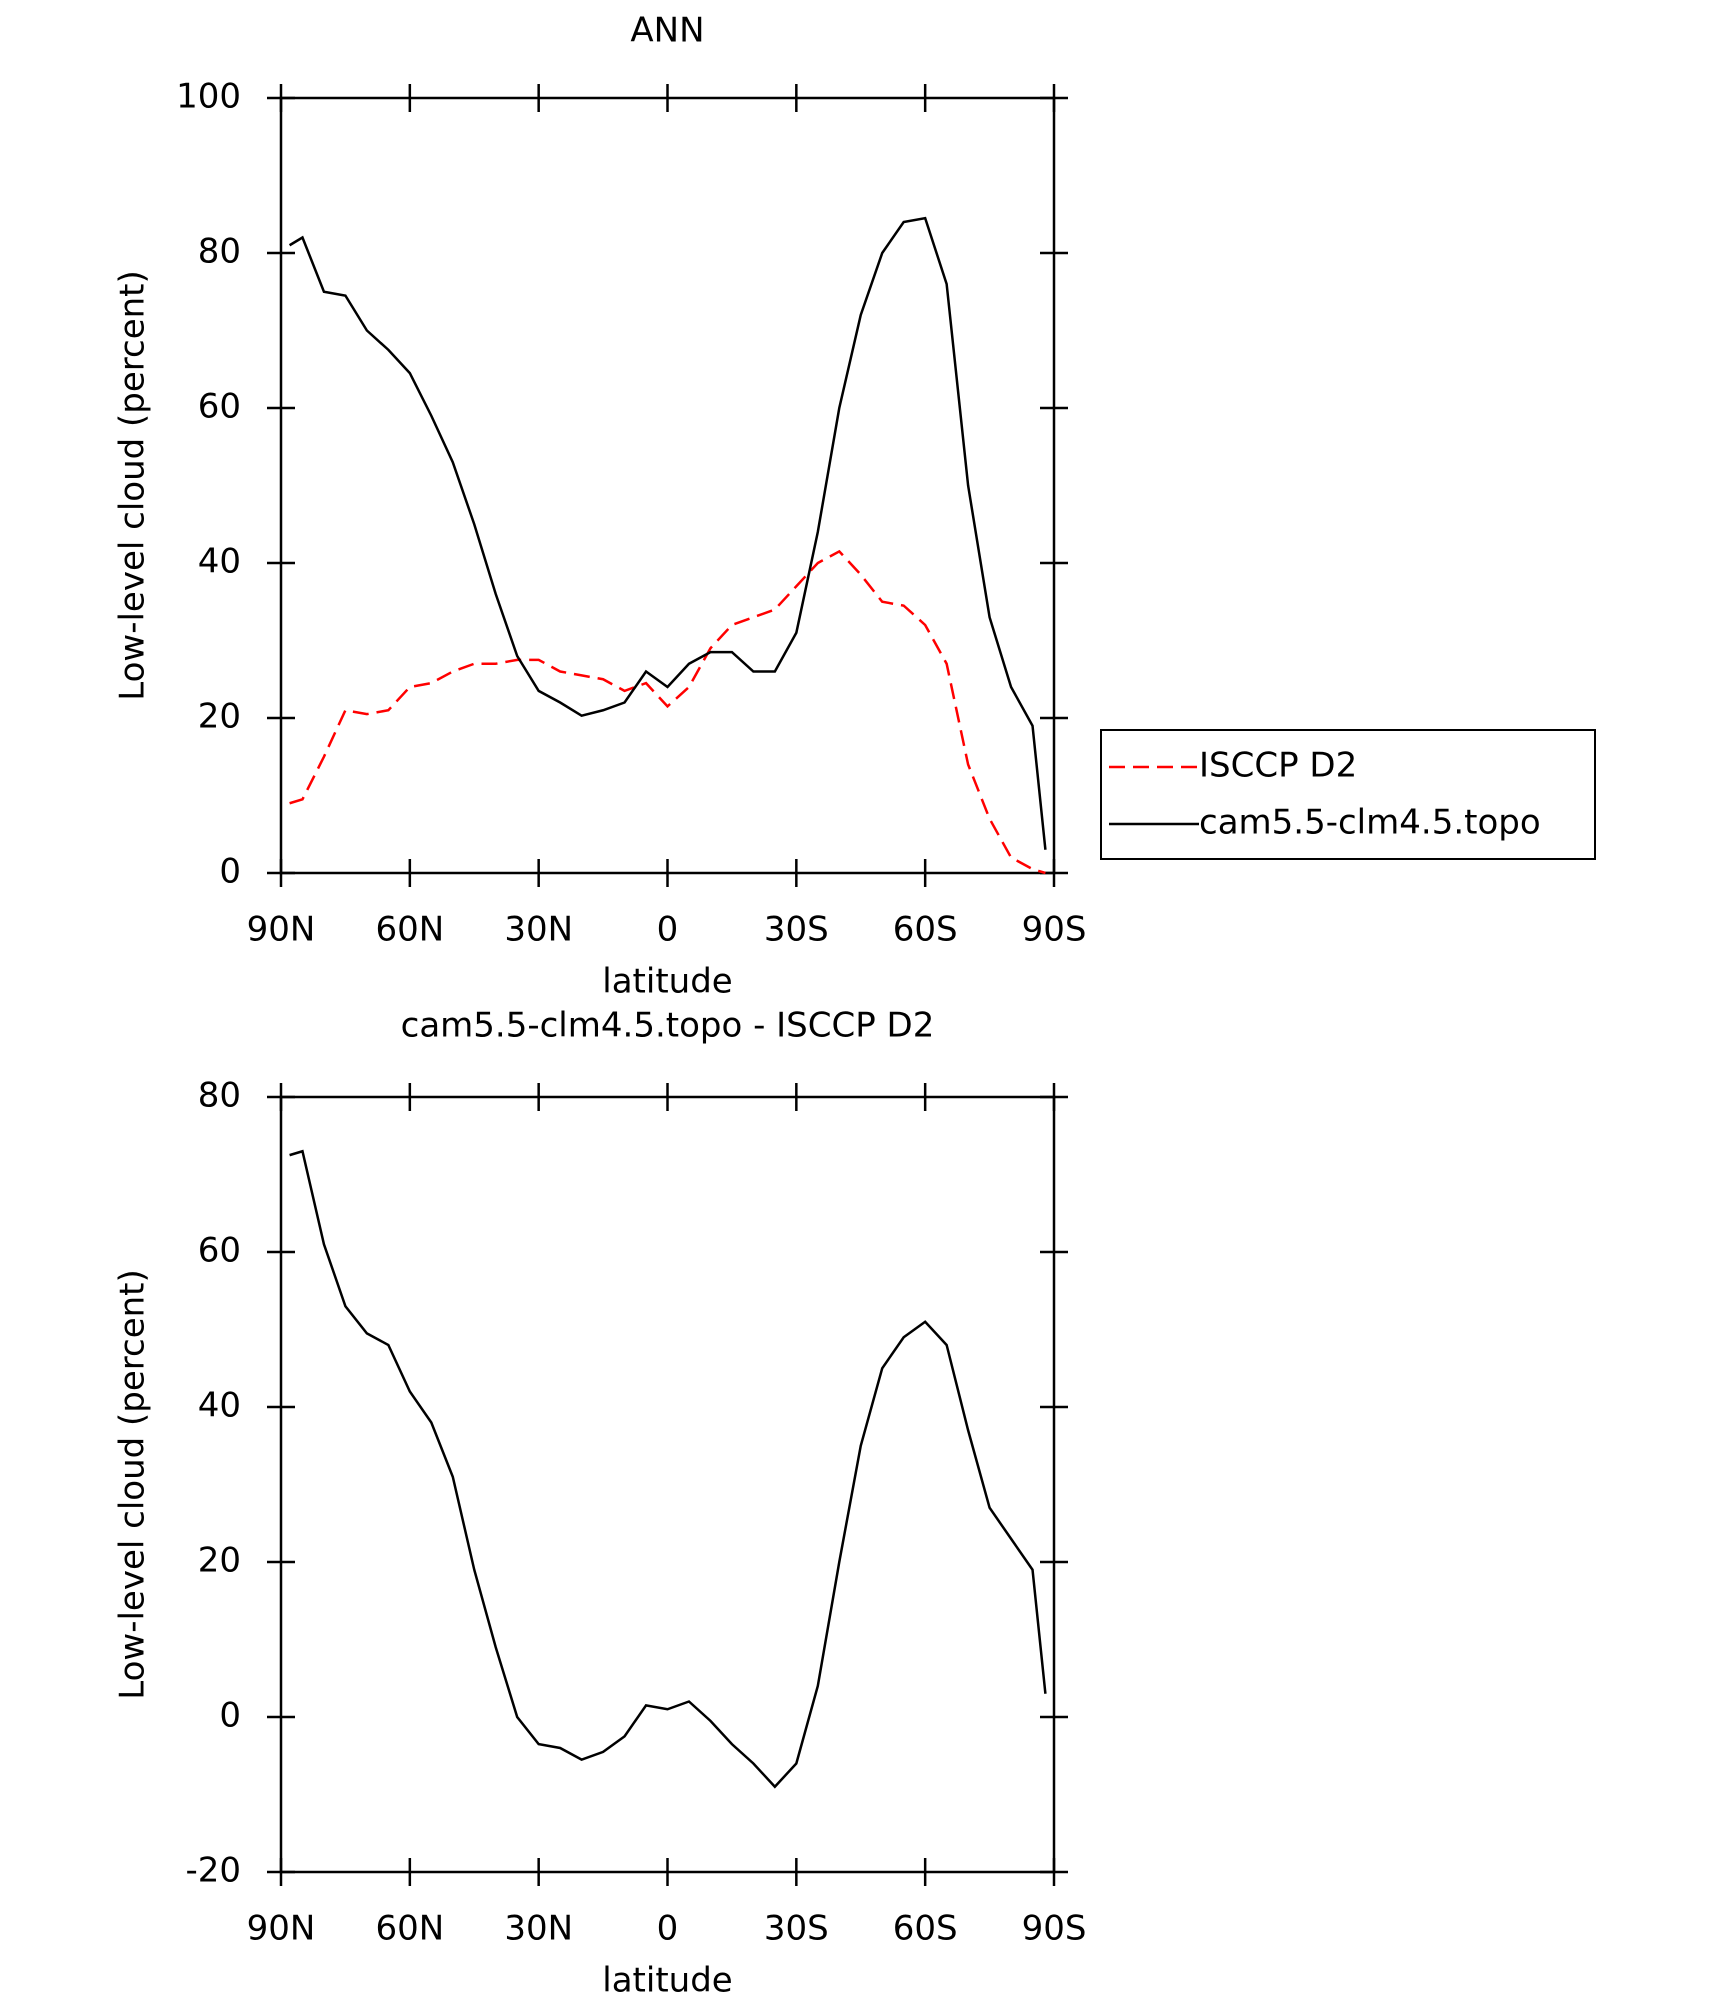  I want to click on legend-label: cam5.5-clm4.5.topo, so click(1370, 823).